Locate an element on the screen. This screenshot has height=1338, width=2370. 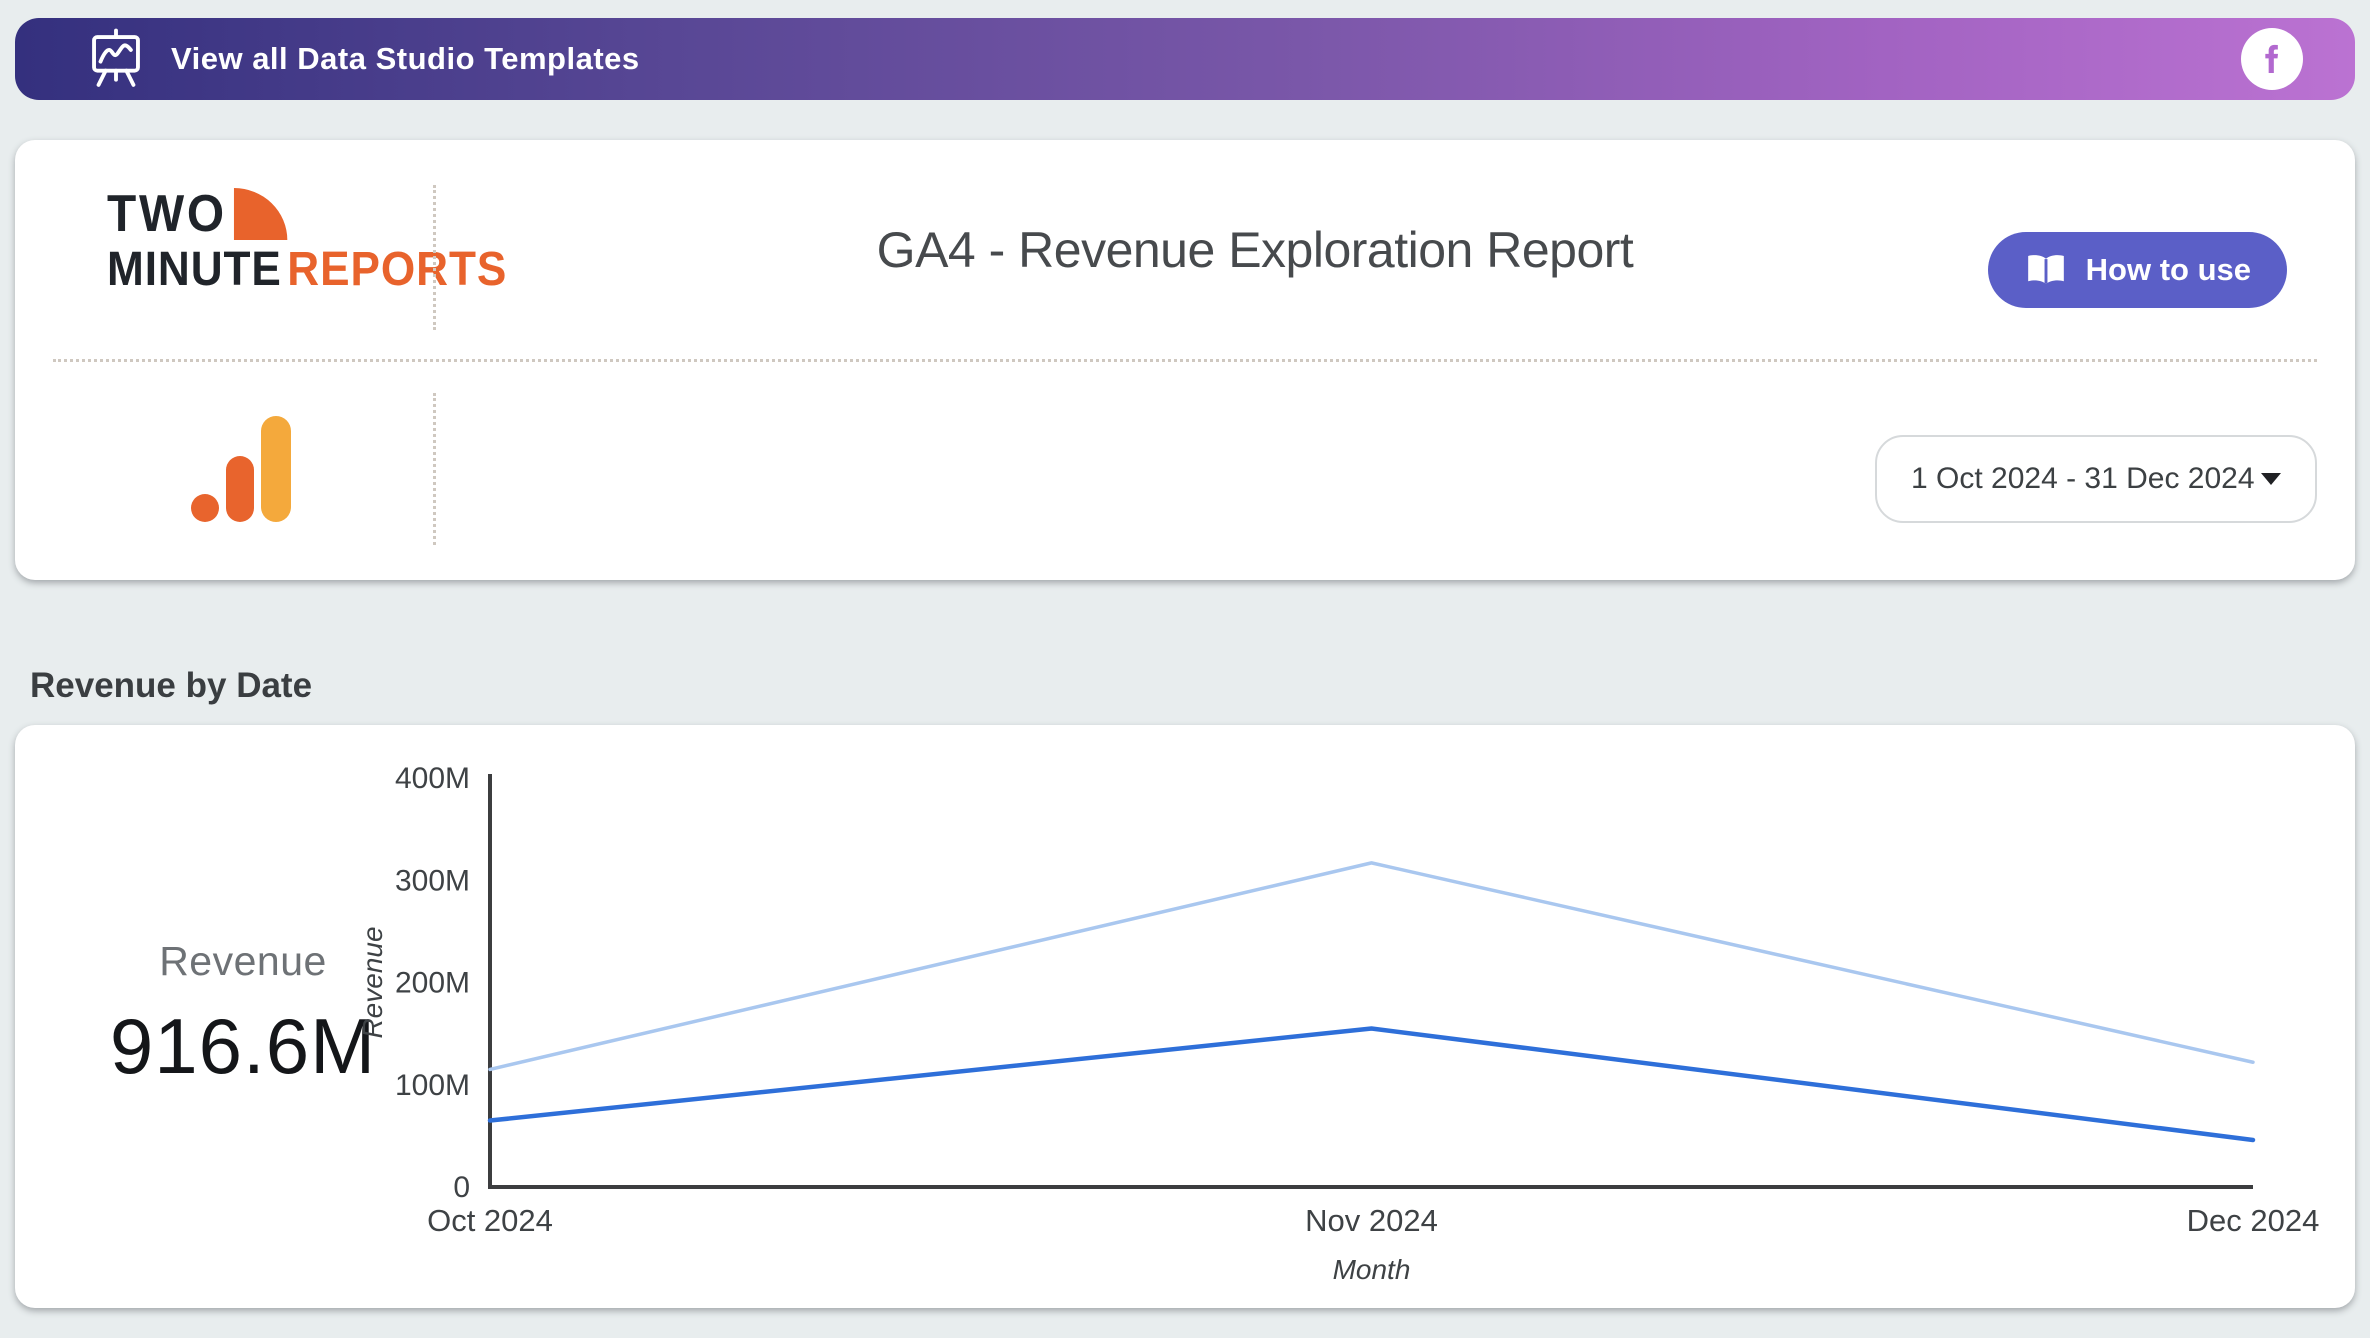
presentation-chart-icon is located at coordinates (116, 57).